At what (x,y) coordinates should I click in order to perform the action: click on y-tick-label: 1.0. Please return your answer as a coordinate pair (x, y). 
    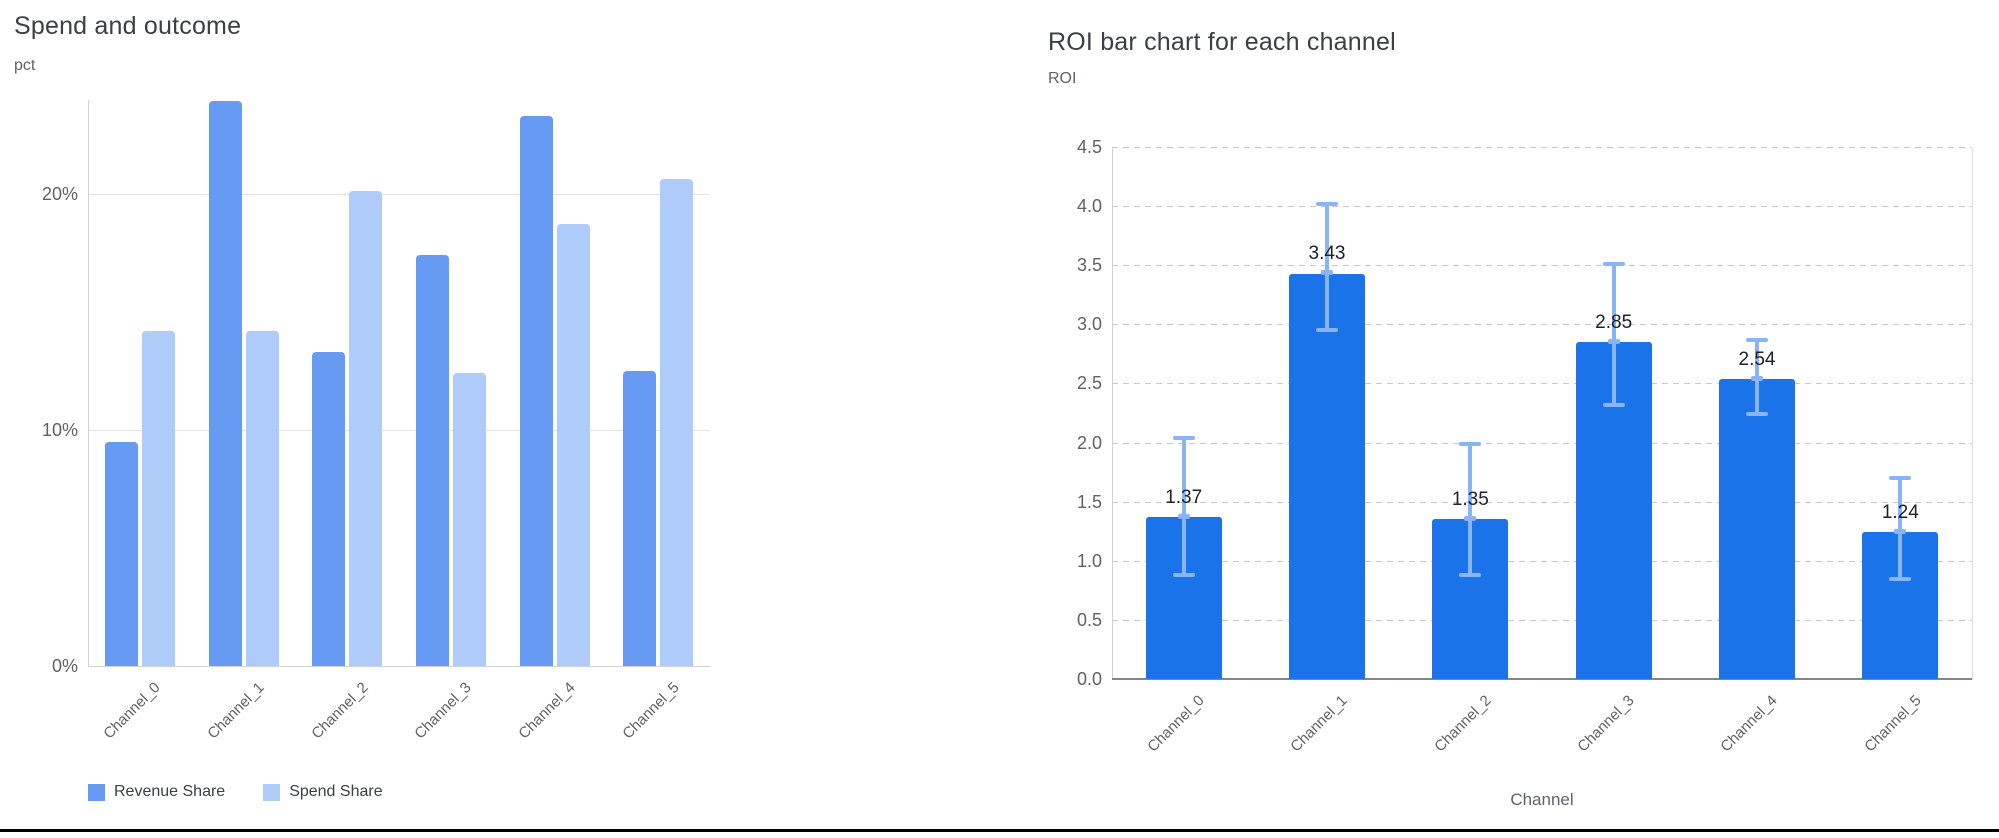
    Looking at the image, I should click on (1089, 560).